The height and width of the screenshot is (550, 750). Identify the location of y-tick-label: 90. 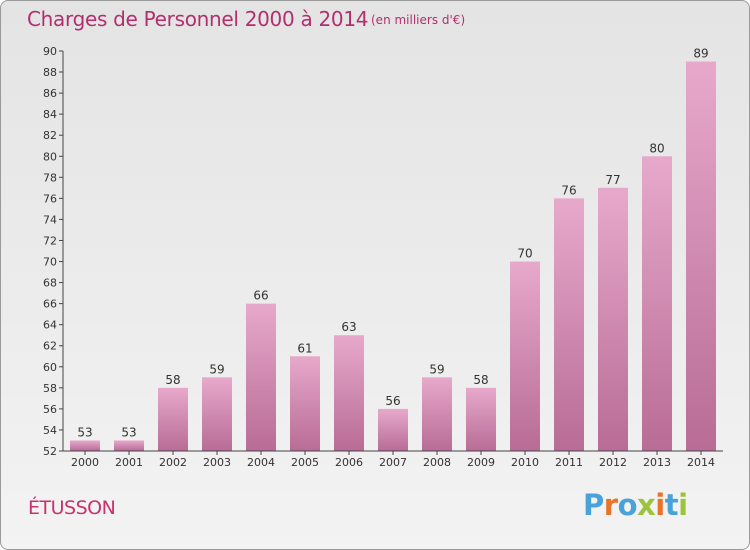
(50, 51).